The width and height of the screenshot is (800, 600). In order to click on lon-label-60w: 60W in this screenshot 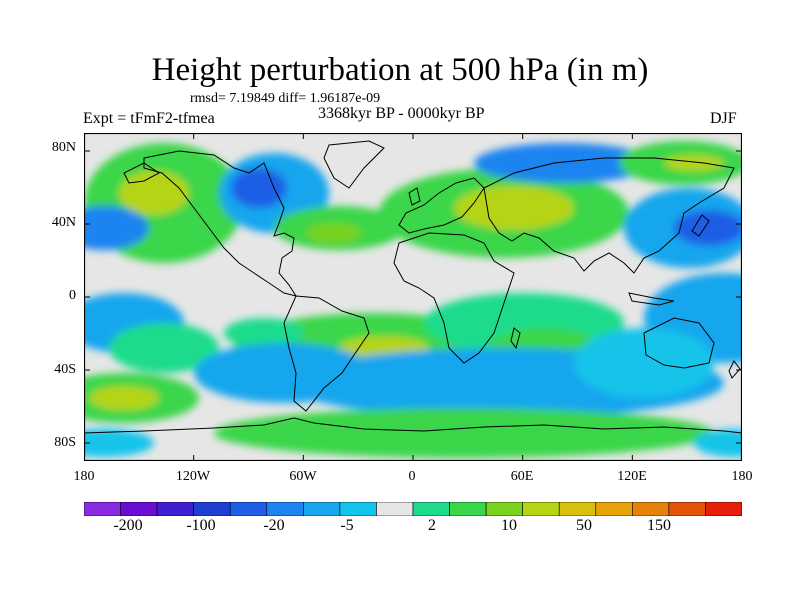, I will do `click(303, 476)`.